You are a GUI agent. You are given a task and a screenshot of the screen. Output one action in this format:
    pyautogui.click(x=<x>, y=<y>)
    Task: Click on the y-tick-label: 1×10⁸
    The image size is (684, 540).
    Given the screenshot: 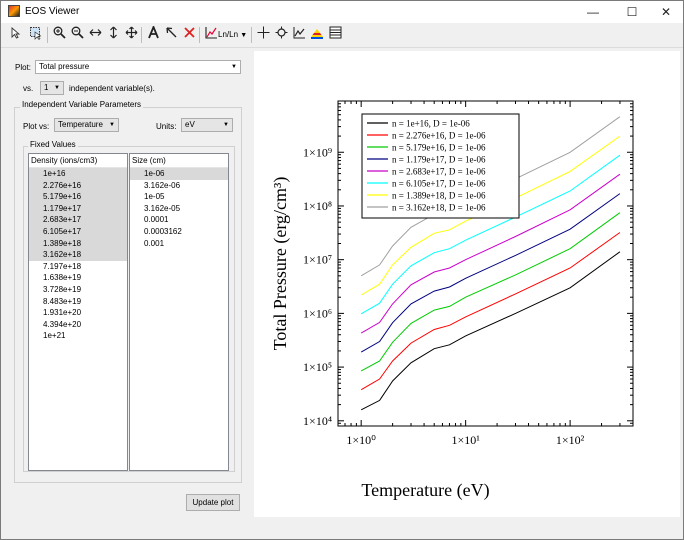 What is the action you would take?
    pyautogui.click(x=317, y=206)
    